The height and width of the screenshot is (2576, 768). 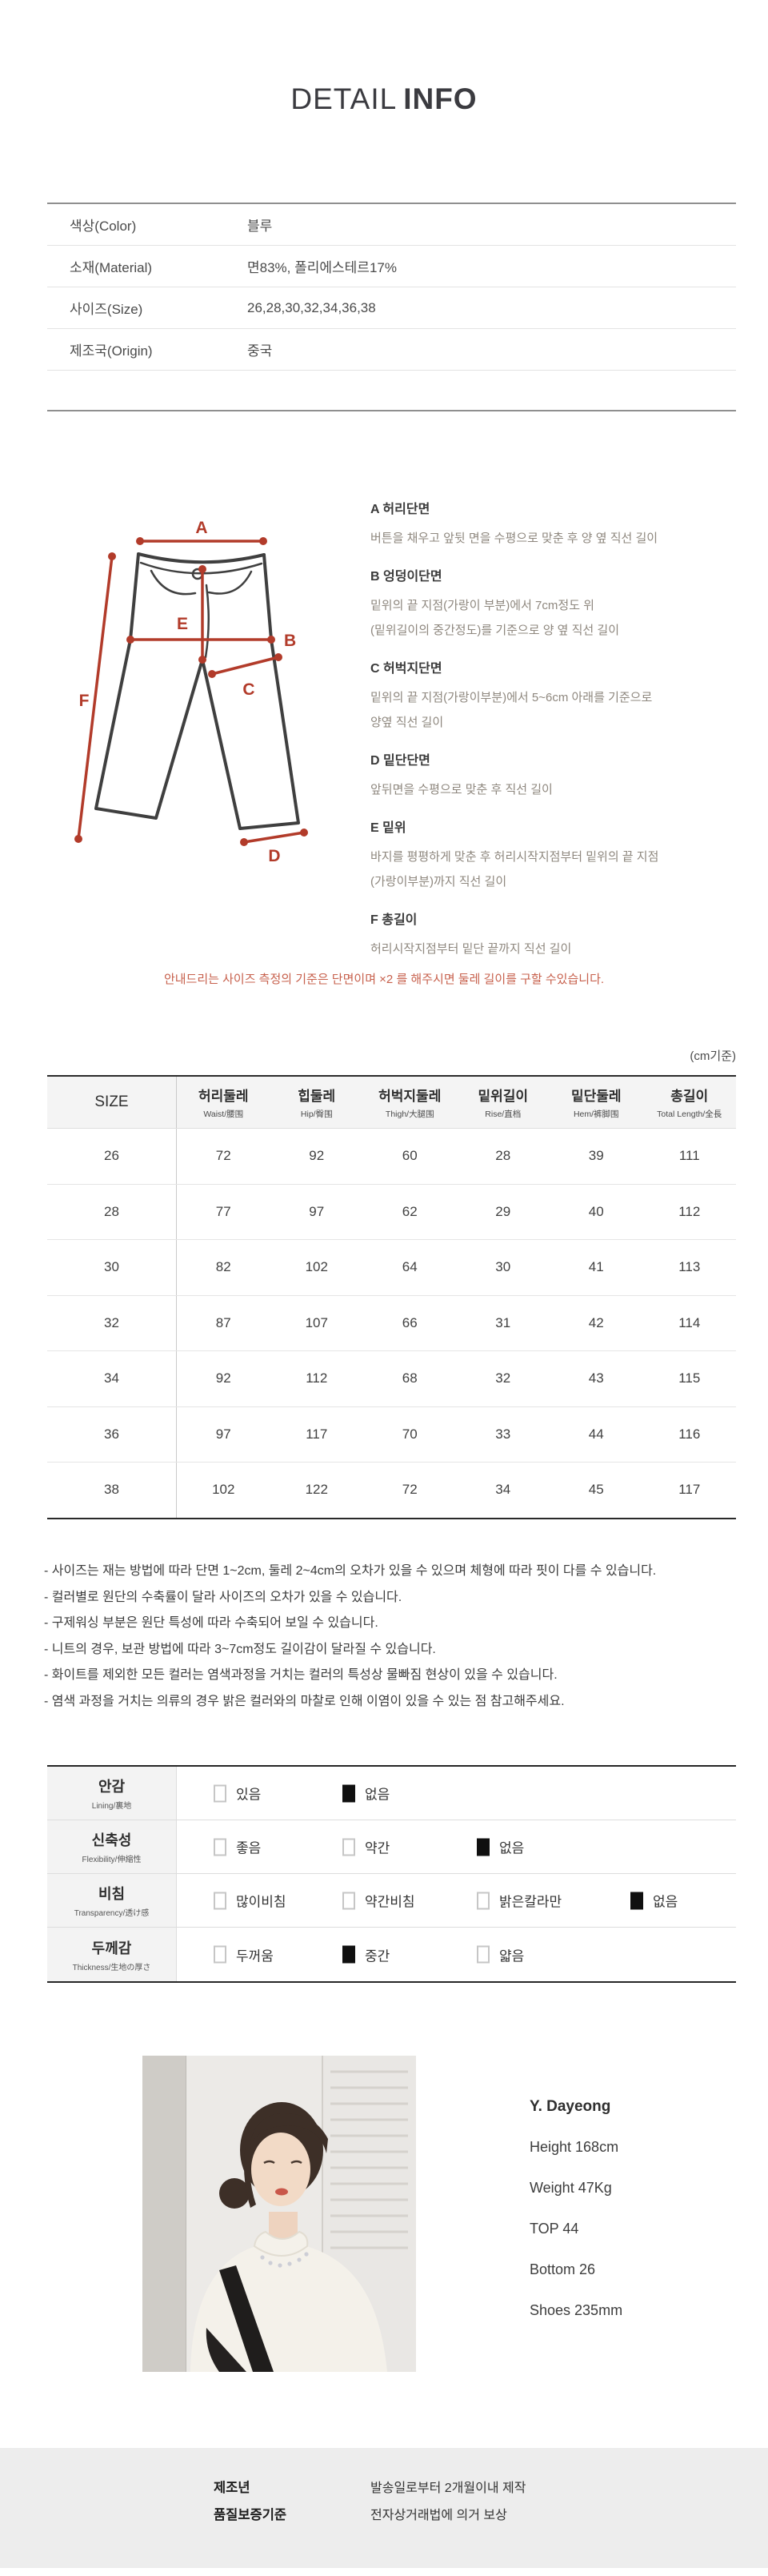 What do you see at coordinates (689, 1434) in the screenshot?
I see `size-cell: 116` at bounding box center [689, 1434].